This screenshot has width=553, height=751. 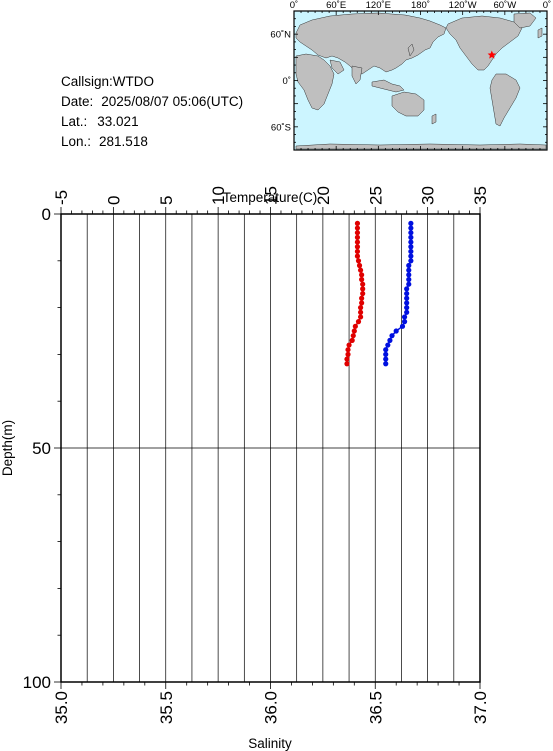 What do you see at coordinates (398, 293) in the screenshot?
I see `salinity-series` at bounding box center [398, 293].